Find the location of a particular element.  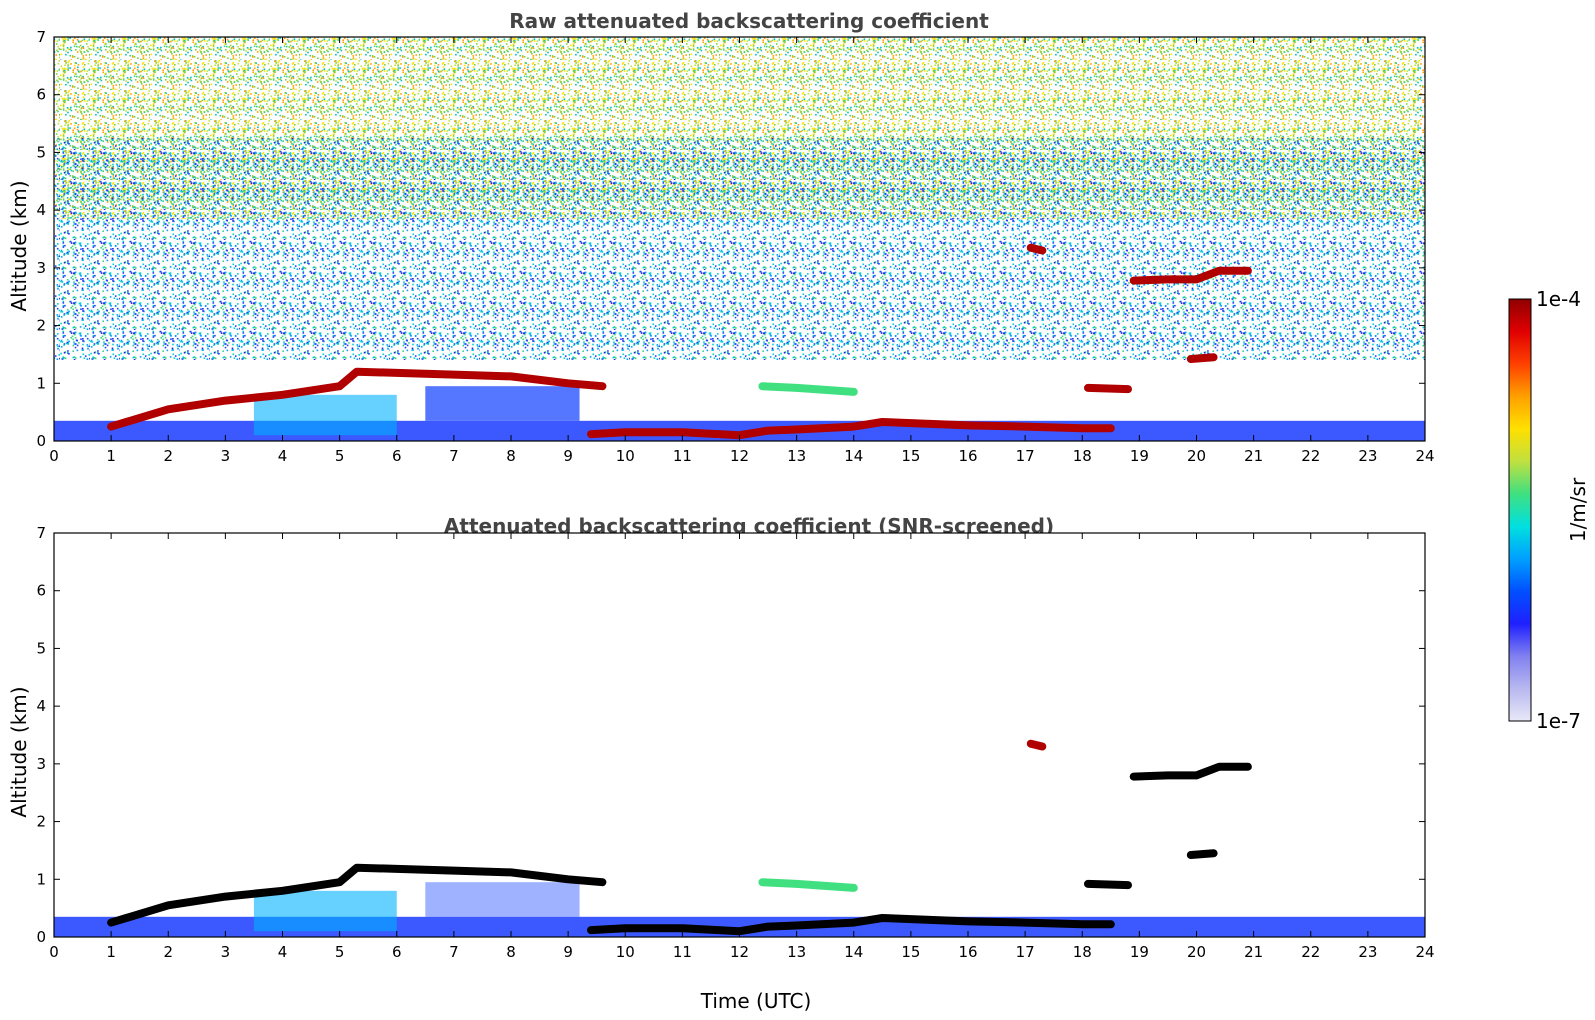

colorbar-min-label: 1e-7 is located at coordinates (1558, 721).